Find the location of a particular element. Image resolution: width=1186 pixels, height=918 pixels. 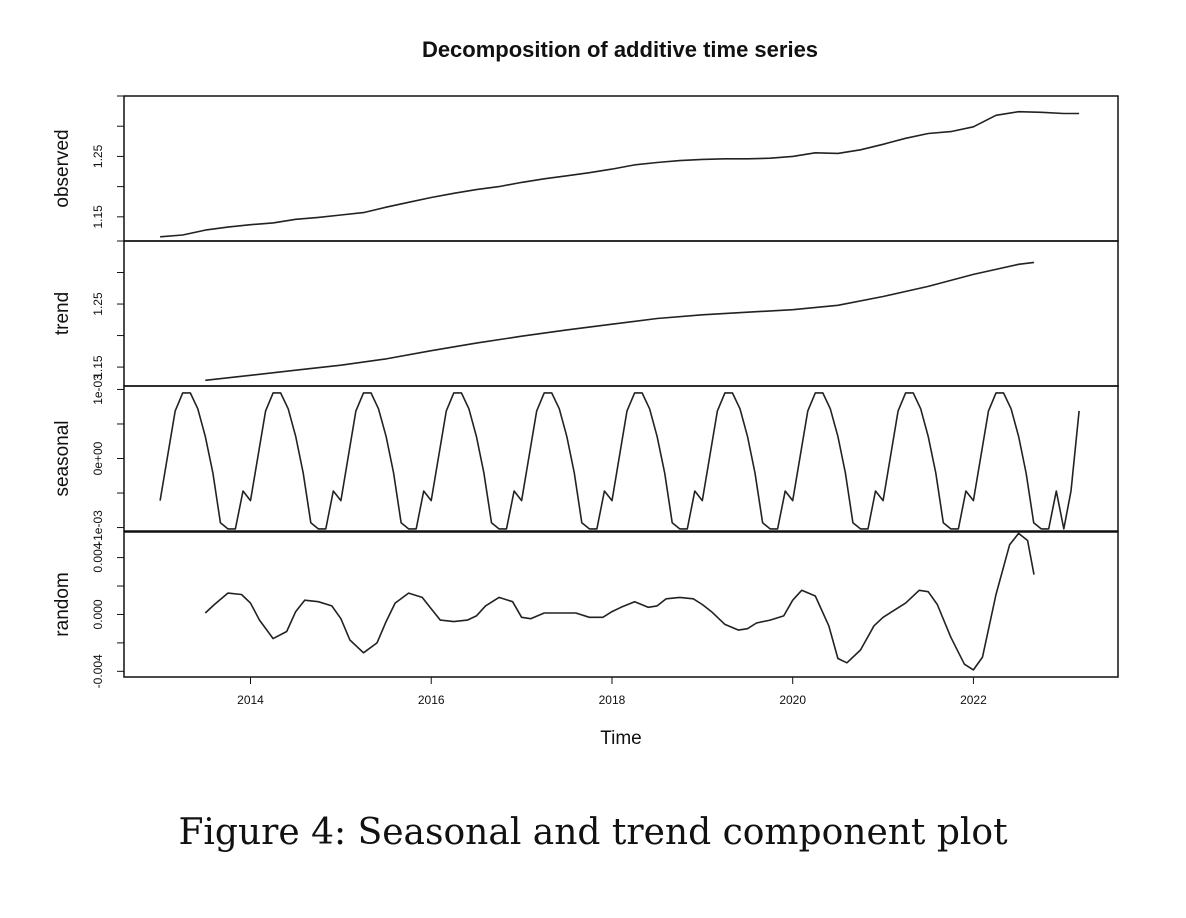

y-tick-label-observed: 1.15 is located at coordinates (98, 217).